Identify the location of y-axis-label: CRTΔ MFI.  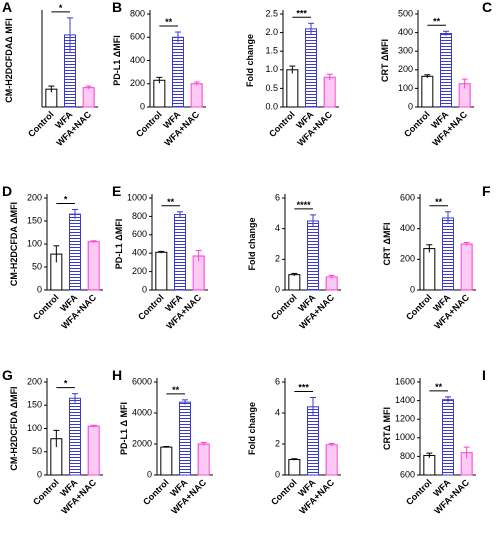
(387, 428).